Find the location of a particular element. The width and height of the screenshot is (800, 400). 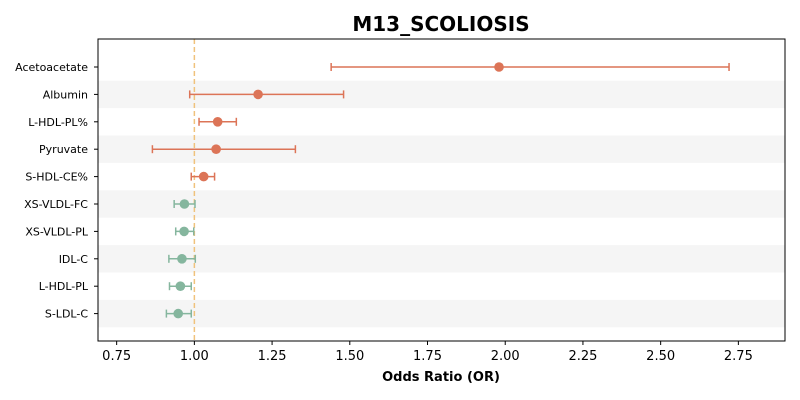

y-tick-label: Acetoacetate is located at coordinates (51, 67).